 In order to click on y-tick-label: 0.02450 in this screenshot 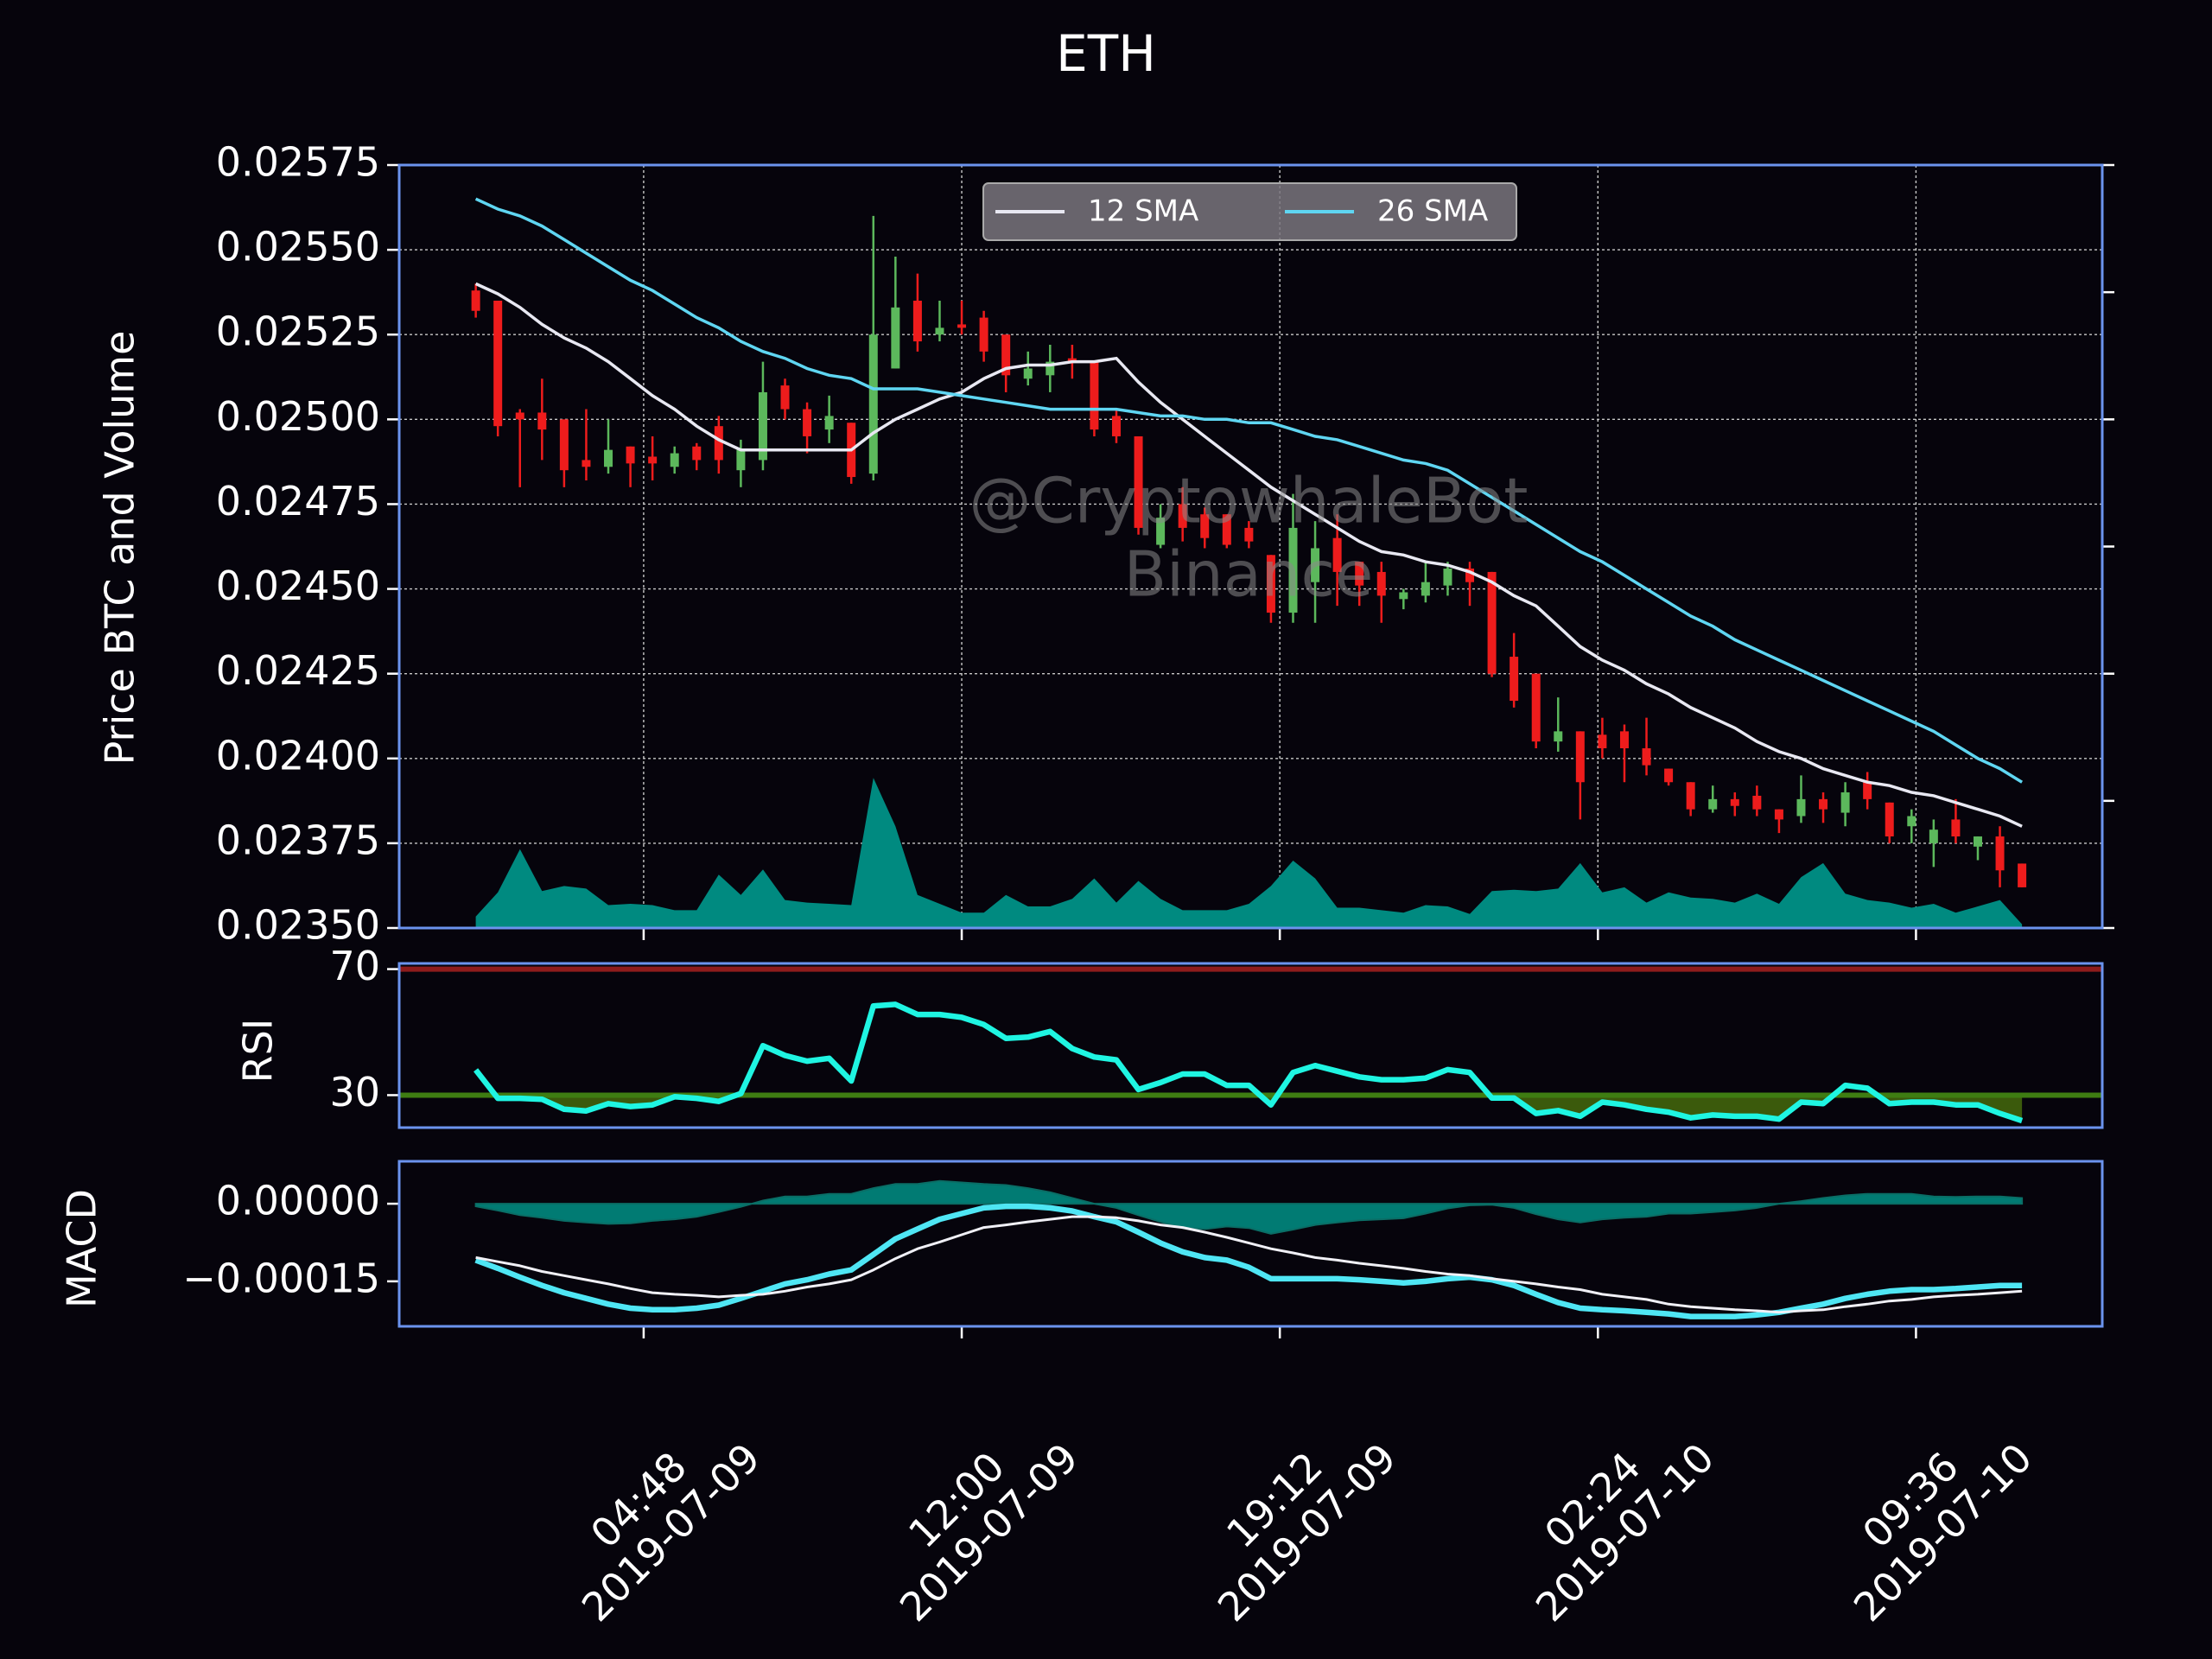, I will do `click(298, 586)`.